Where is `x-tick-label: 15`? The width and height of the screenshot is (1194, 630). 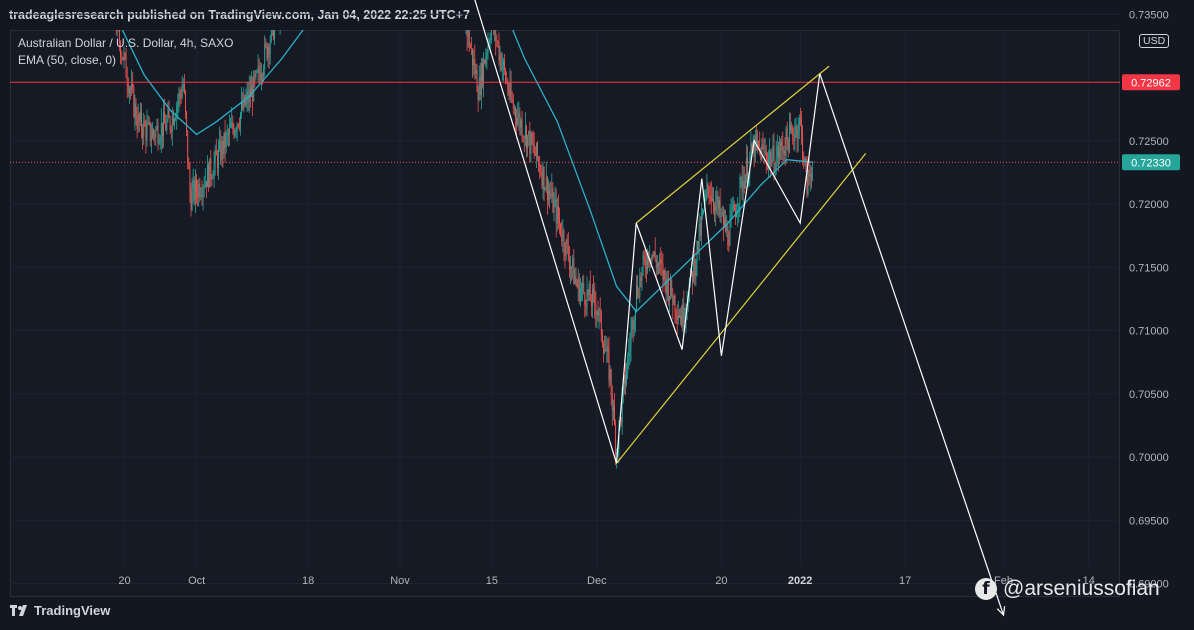
x-tick-label: 15 is located at coordinates (492, 581).